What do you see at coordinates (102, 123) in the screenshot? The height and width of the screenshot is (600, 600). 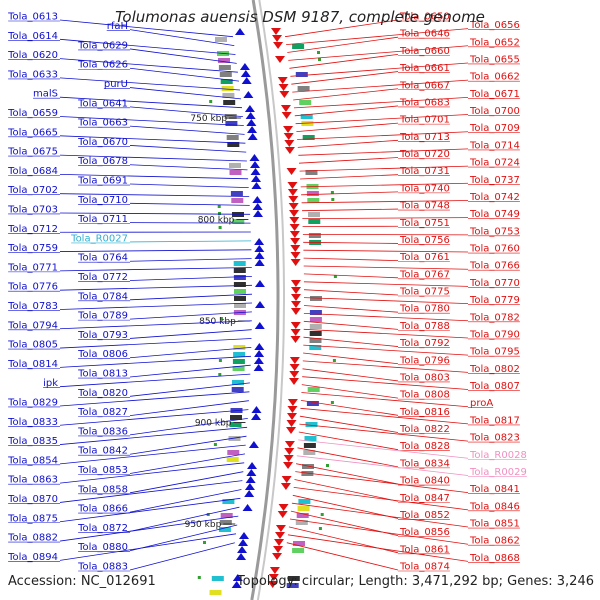 I see `gene-label-tola-0663: Tola_0663` at bounding box center [102, 123].